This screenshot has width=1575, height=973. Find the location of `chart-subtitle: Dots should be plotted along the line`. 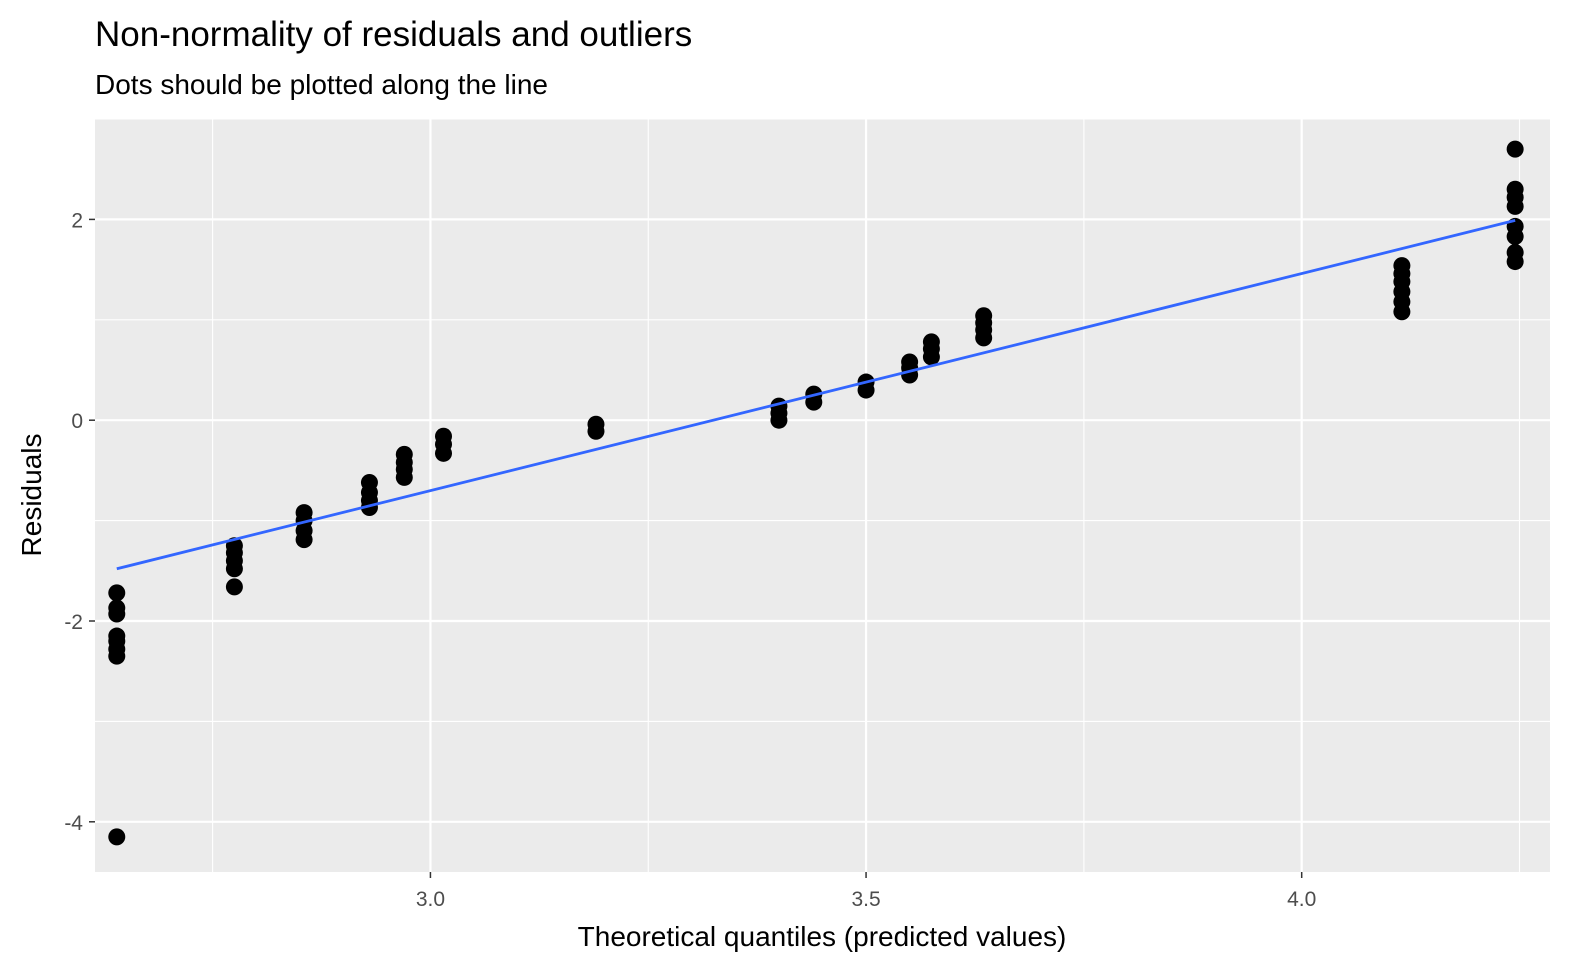

chart-subtitle: Dots should be plotted along the line is located at coordinates (321, 84).